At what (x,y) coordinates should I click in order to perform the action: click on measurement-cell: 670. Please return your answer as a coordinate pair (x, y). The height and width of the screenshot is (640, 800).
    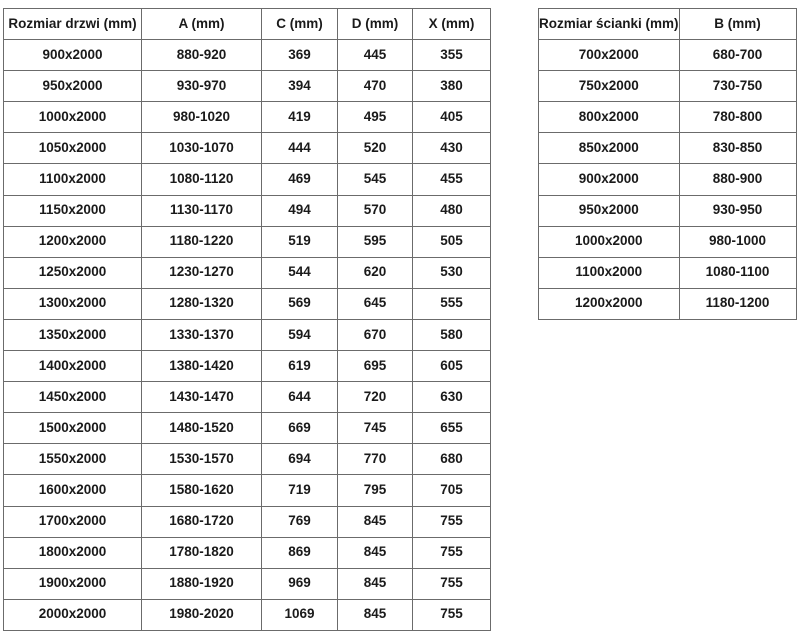
    Looking at the image, I should click on (375, 335).